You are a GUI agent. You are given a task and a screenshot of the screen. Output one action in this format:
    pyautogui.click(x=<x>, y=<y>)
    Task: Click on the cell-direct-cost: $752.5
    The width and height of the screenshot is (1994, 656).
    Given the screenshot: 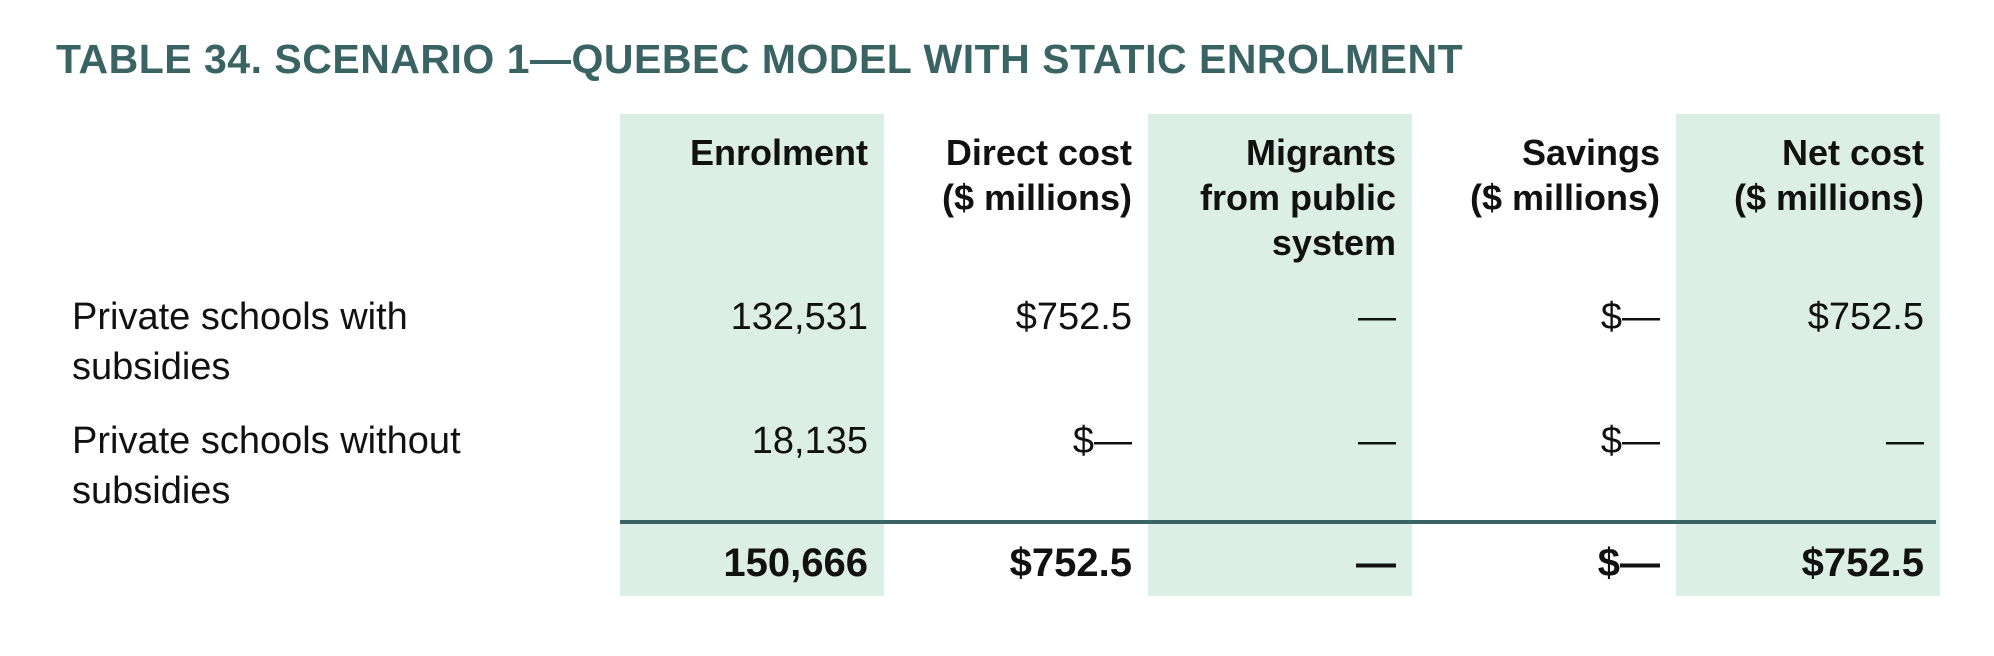 What is the action you would take?
    pyautogui.click(x=1073, y=317)
    